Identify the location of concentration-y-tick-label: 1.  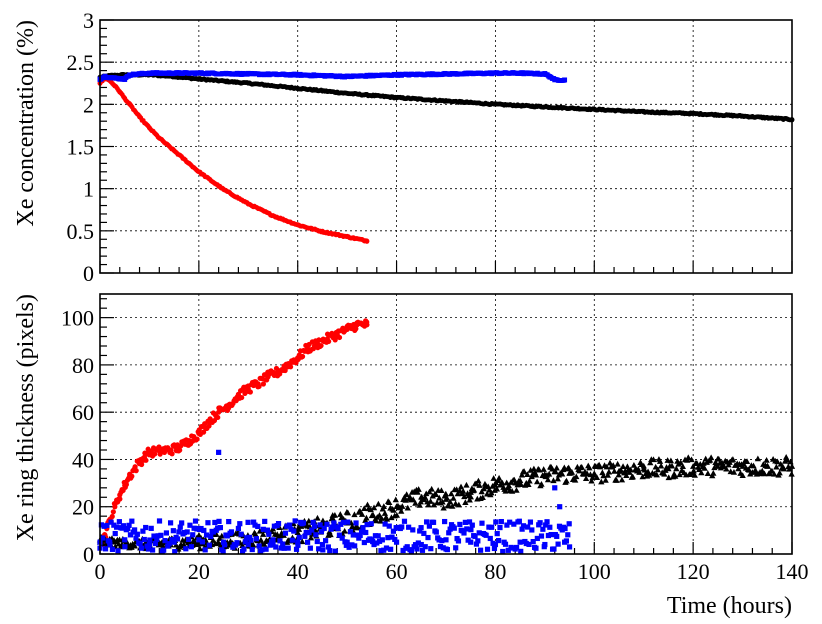
(88, 189).